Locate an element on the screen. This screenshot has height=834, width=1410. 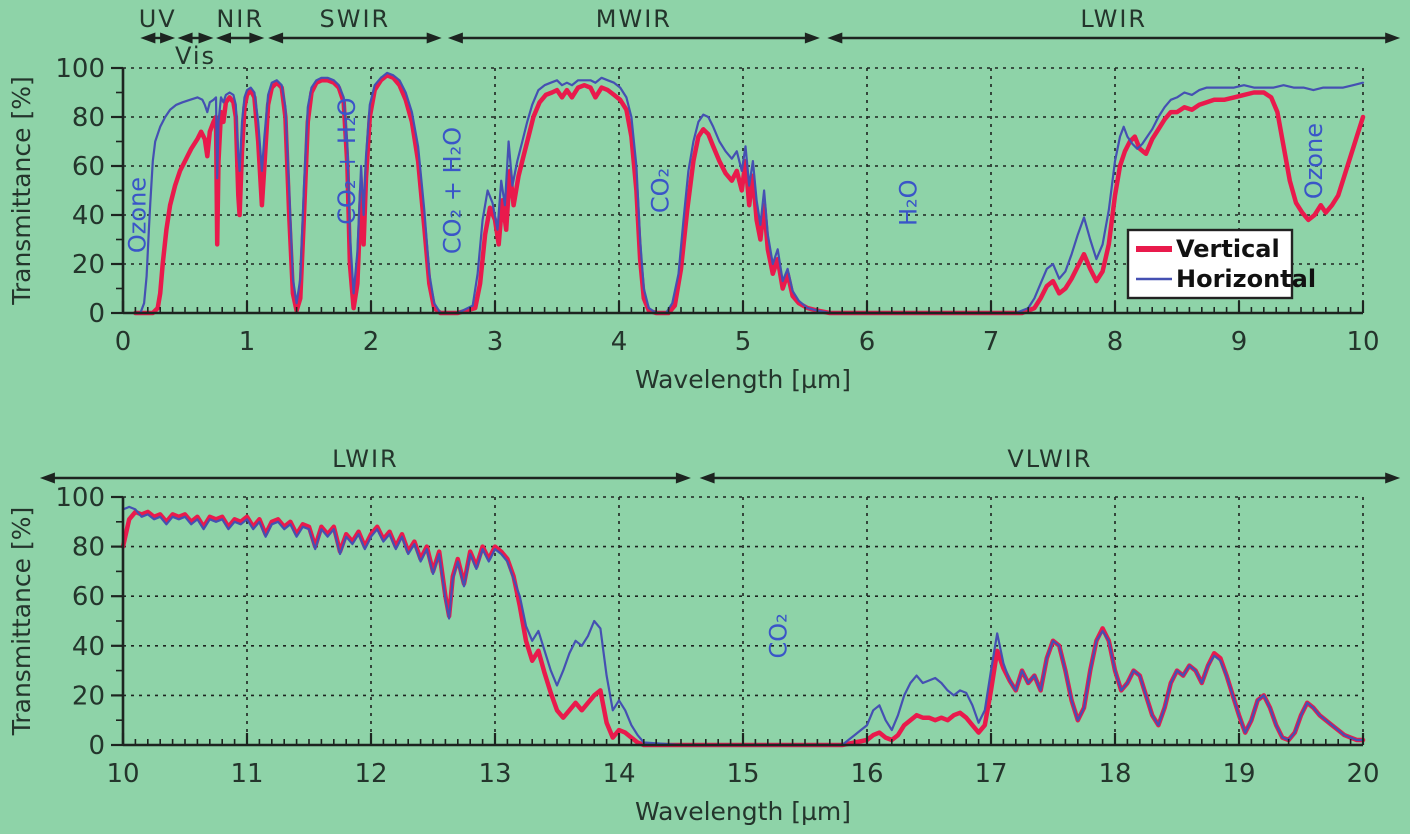
x-tick-label-5: 5 is located at coordinates (743, 342).